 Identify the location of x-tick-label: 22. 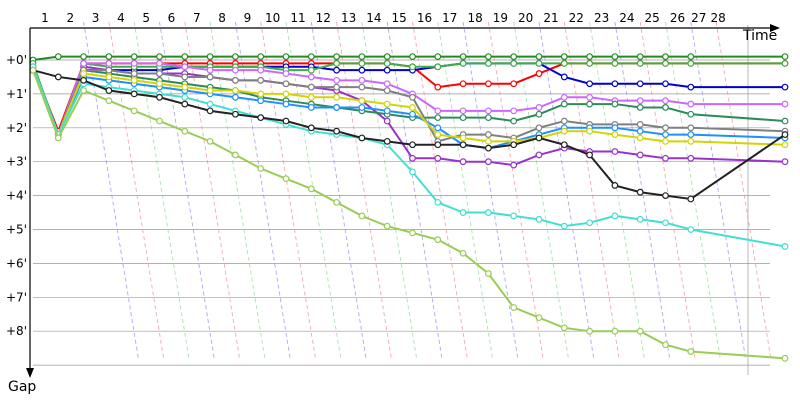
(576, 18).